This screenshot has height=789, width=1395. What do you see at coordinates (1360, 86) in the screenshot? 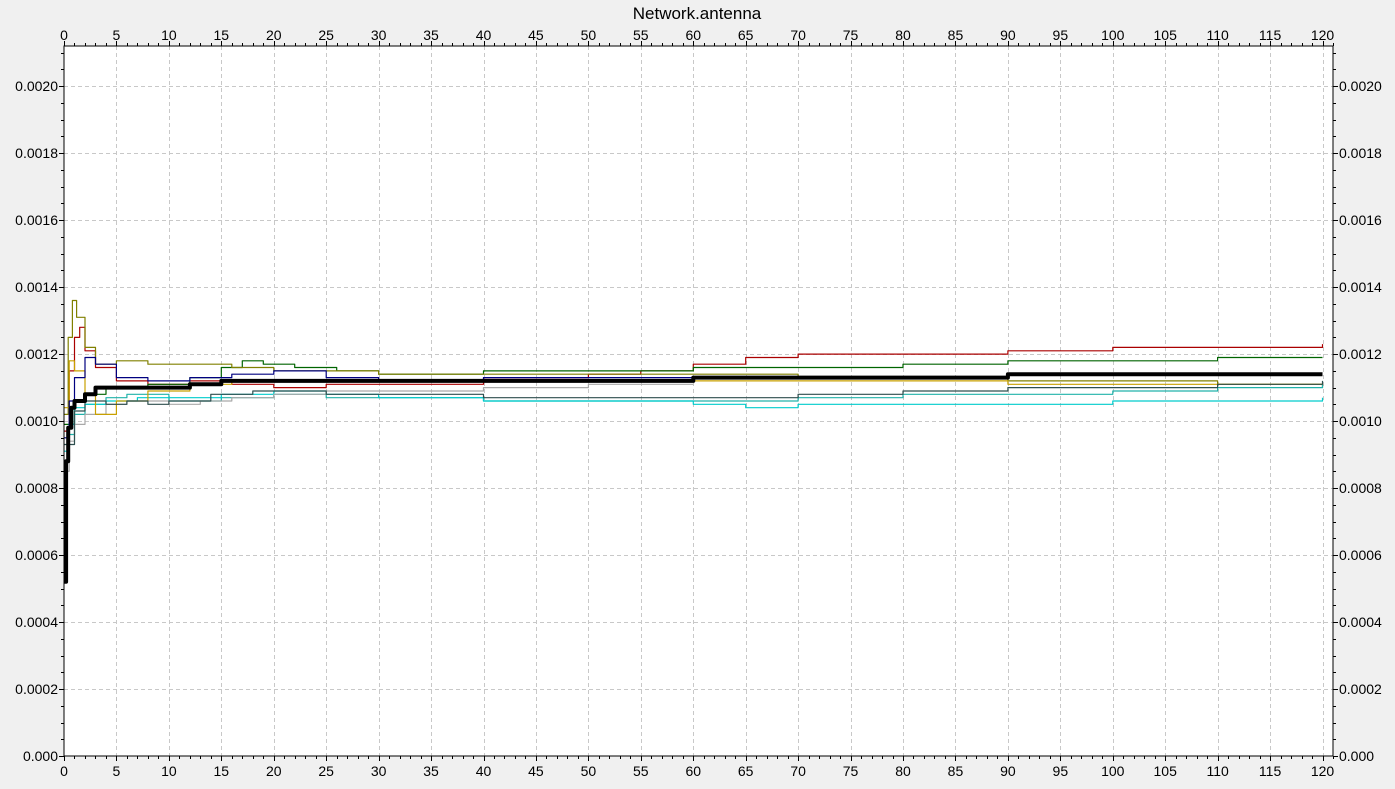
I see `y-tick-label-right: 0.0020` at bounding box center [1360, 86].